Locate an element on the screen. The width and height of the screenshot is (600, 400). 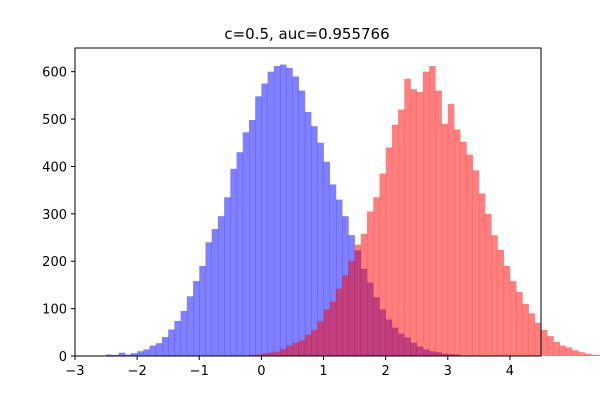
x-axis: −3 −2 −1 0 1 2 3 4 is located at coordinates (289, 367).